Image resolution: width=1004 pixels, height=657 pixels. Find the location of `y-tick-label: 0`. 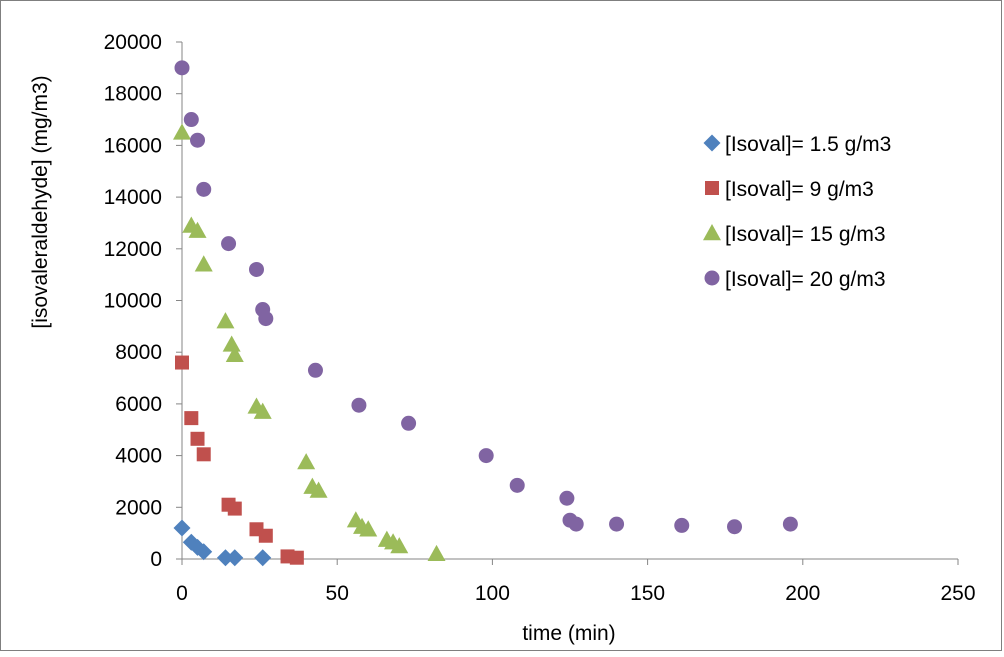

y-tick-label: 0 is located at coordinates (156, 559).